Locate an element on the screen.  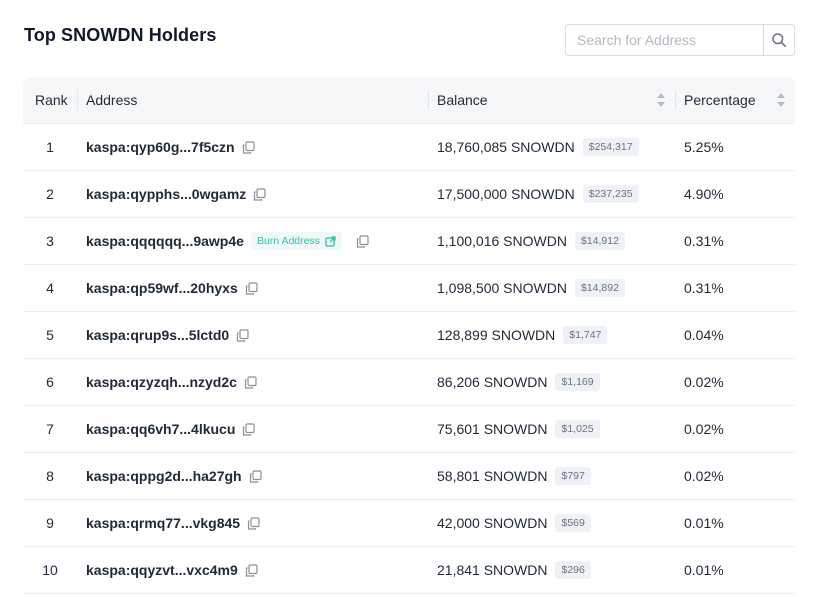
burn-address-label: Burn Address is located at coordinates (288, 241).